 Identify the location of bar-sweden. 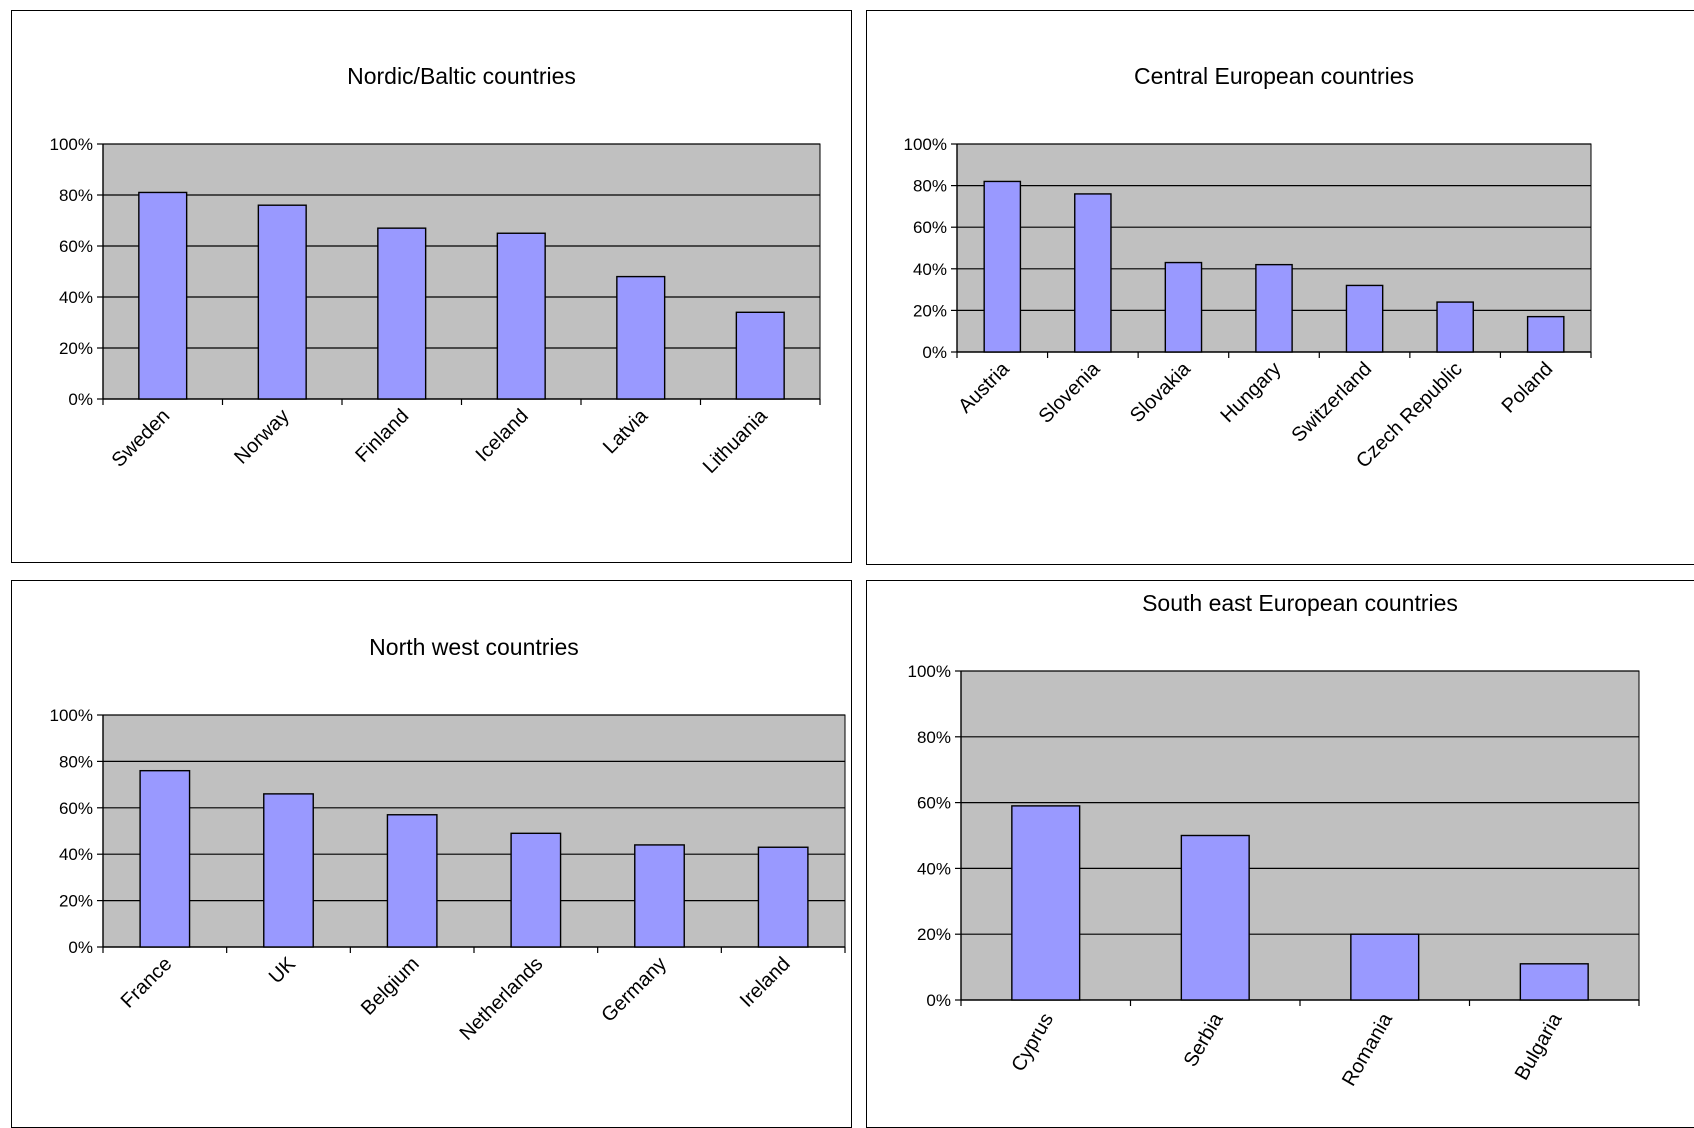
(163, 295).